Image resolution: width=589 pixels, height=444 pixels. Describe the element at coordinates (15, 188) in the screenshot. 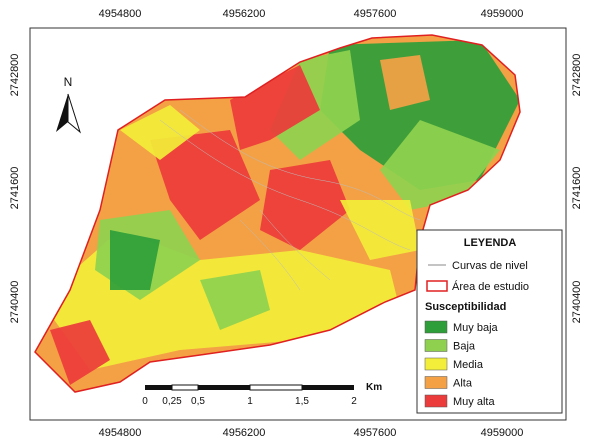

I see `y-coord-left: 2741600` at that location.